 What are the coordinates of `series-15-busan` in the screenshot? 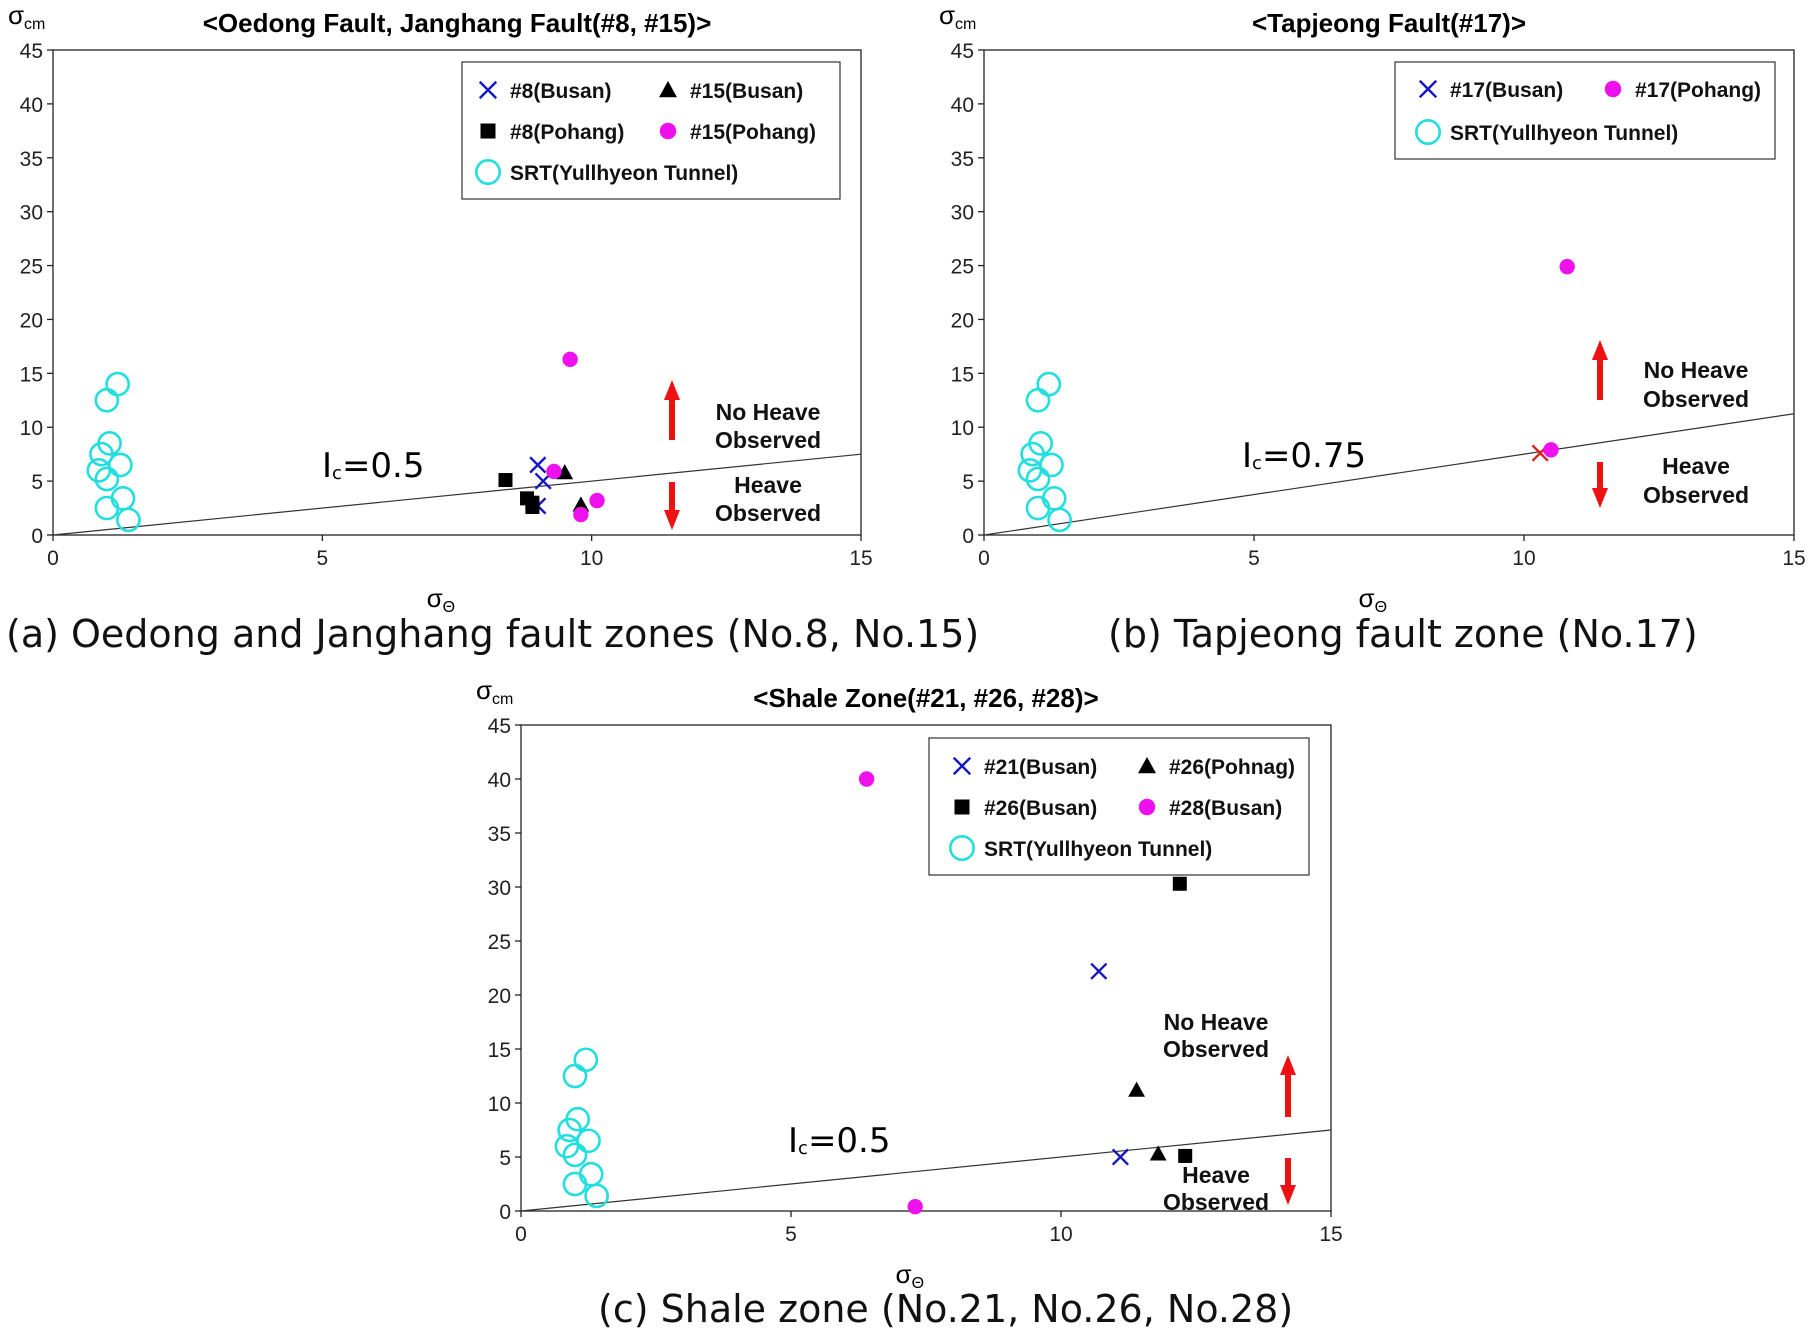 It's located at (573, 488).